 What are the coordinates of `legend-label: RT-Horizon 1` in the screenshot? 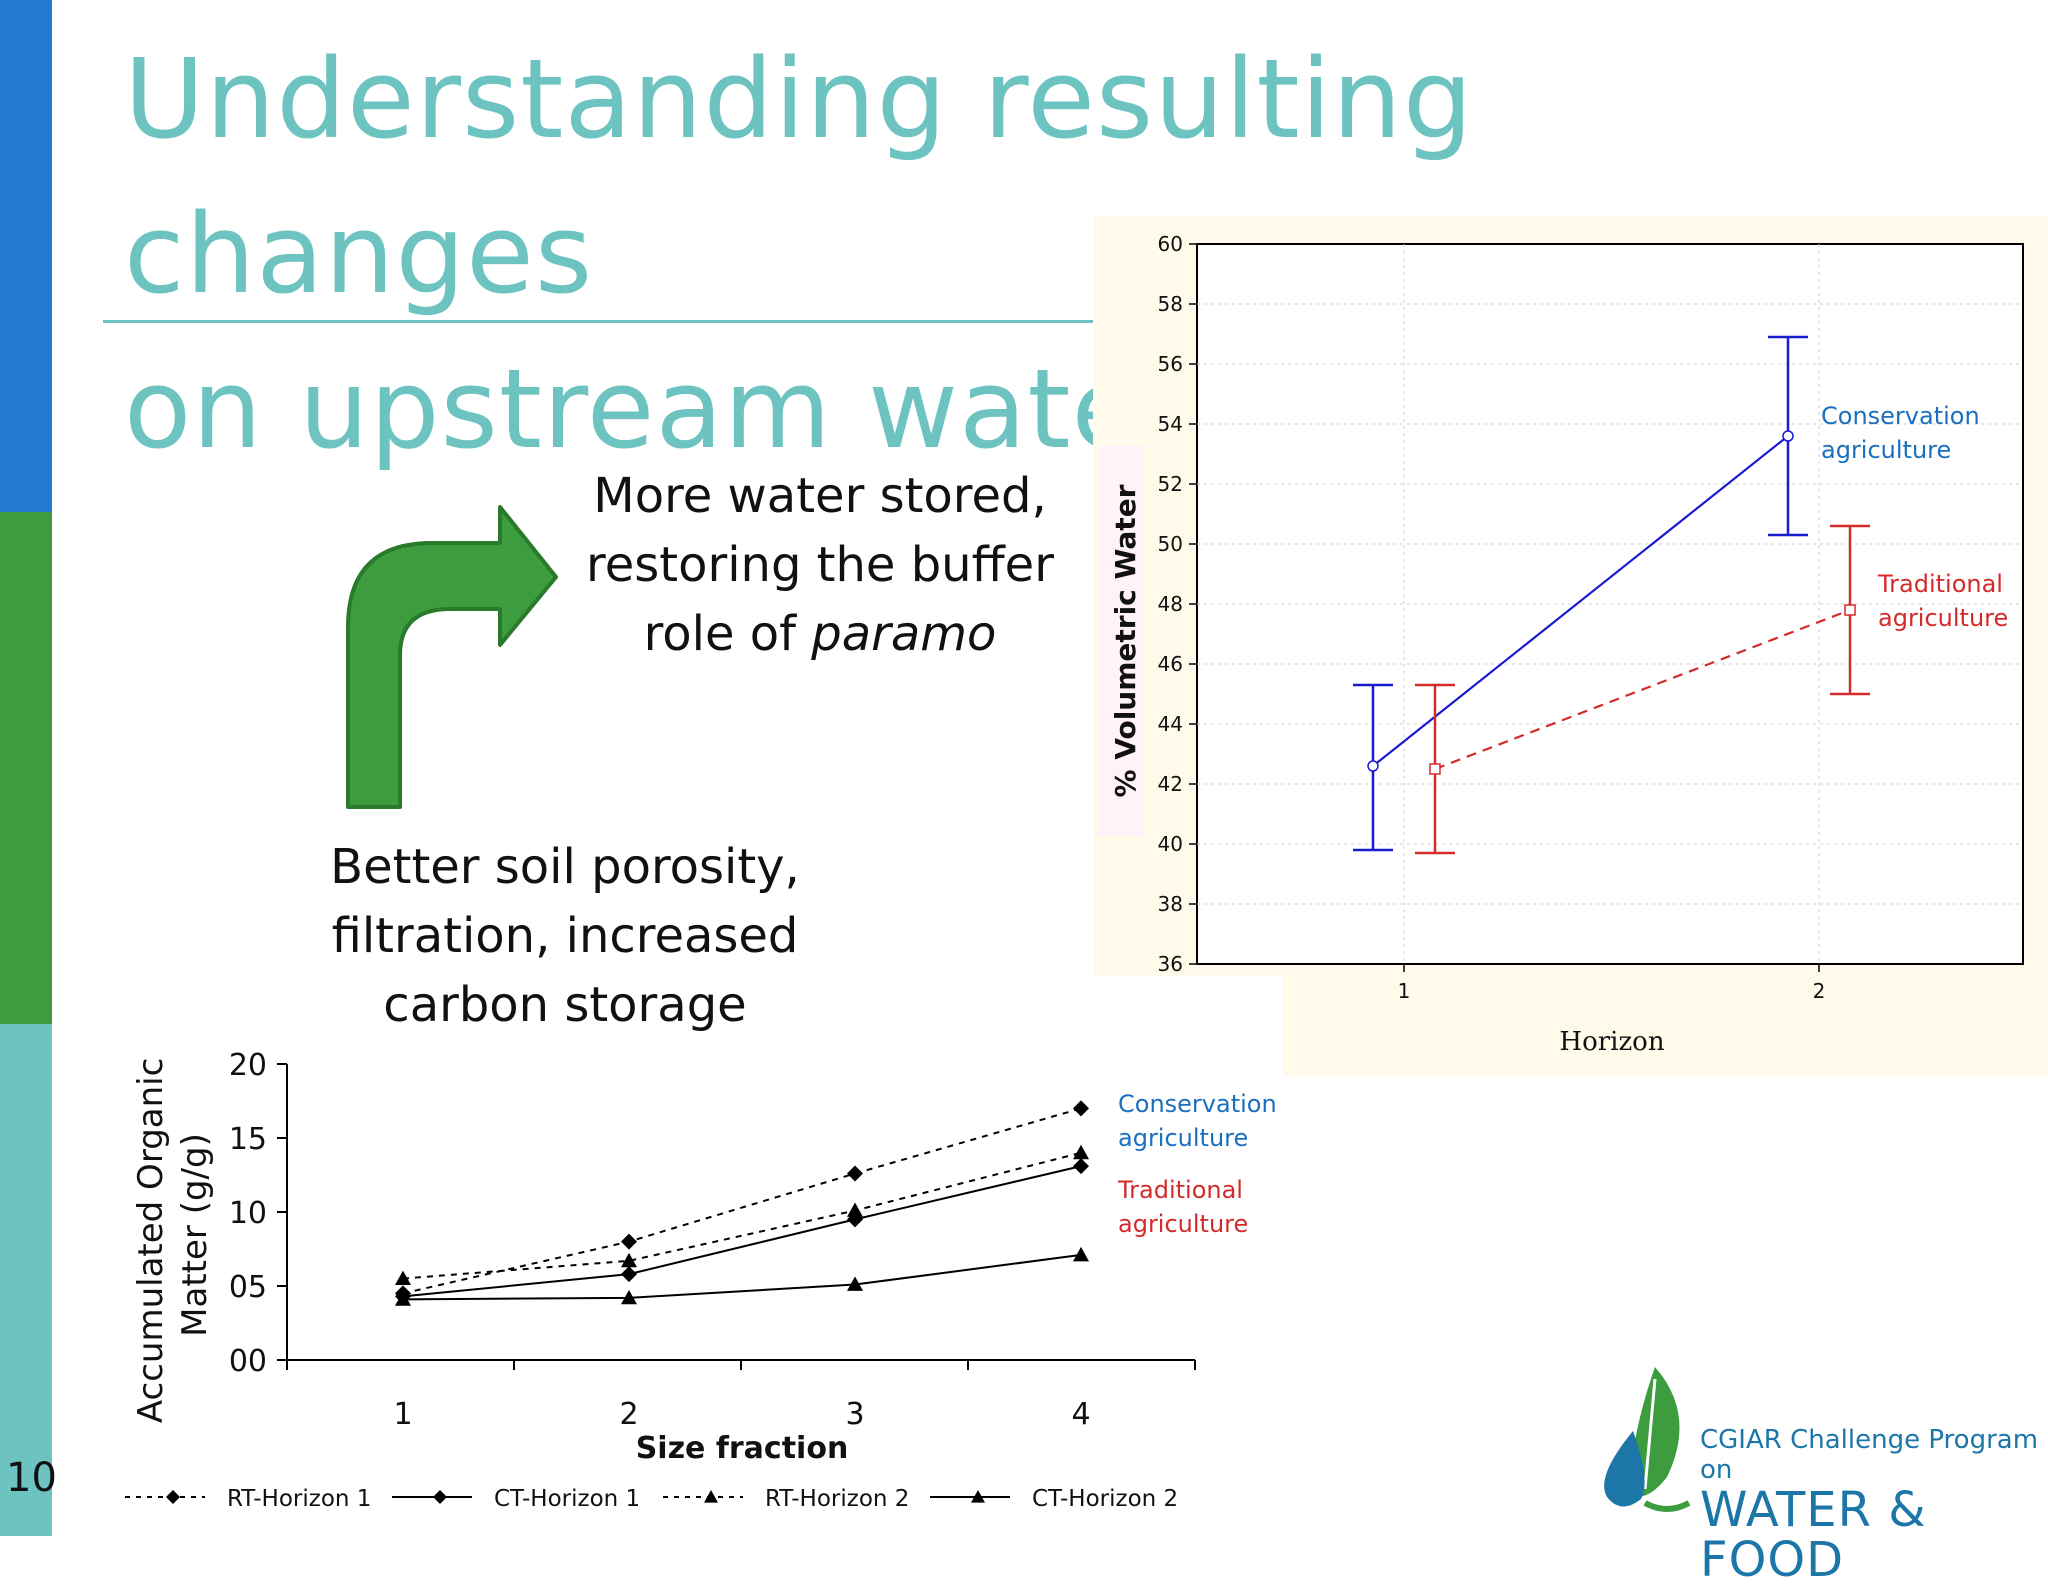 It's located at (299, 1499).